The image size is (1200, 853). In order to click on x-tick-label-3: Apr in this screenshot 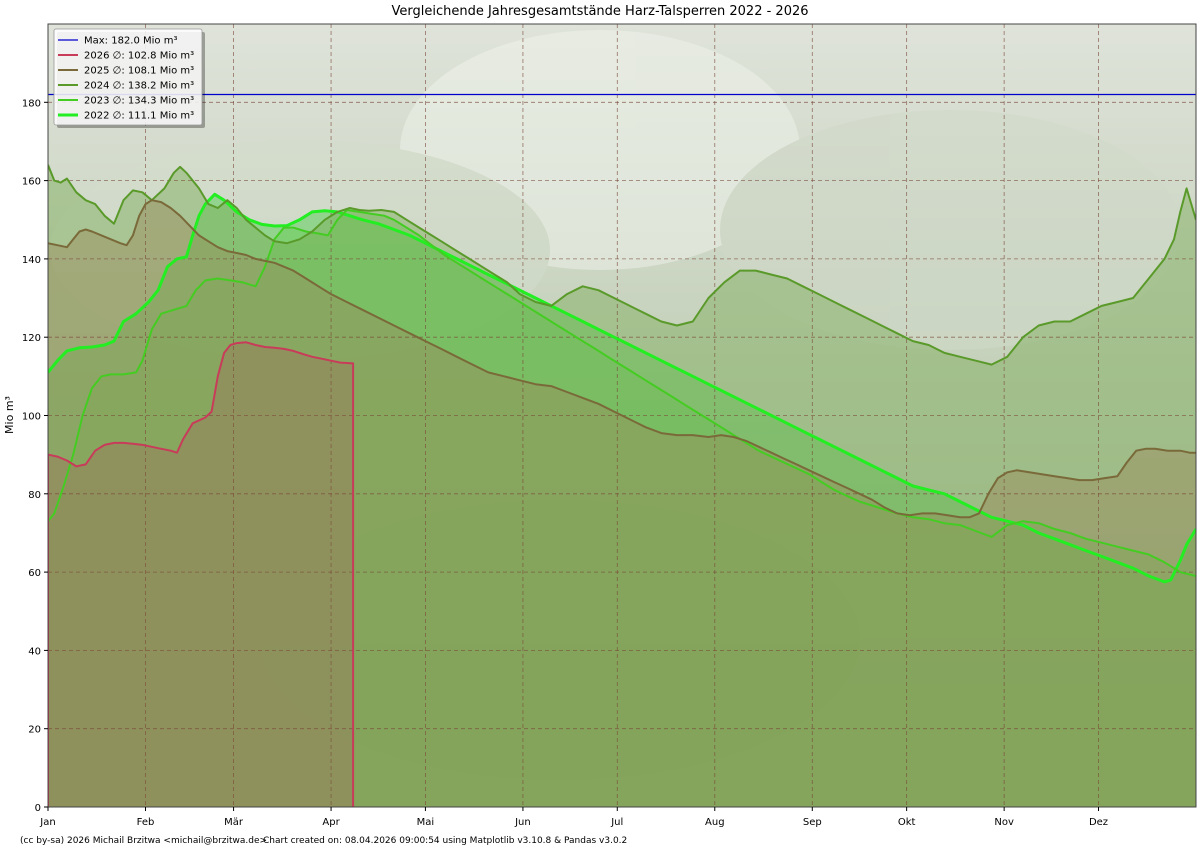, I will do `click(331, 822)`.